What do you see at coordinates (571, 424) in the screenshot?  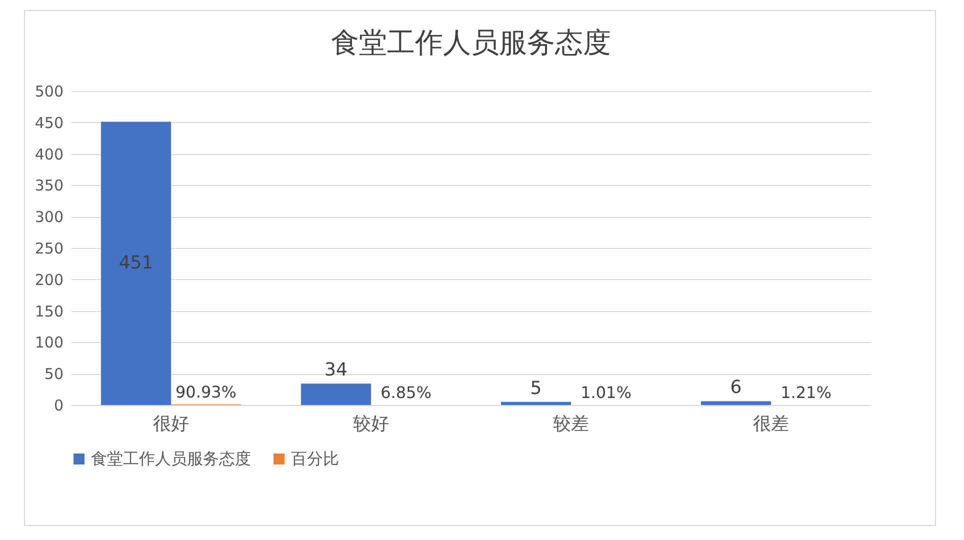 I see `x-tick-label: 较差` at bounding box center [571, 424].